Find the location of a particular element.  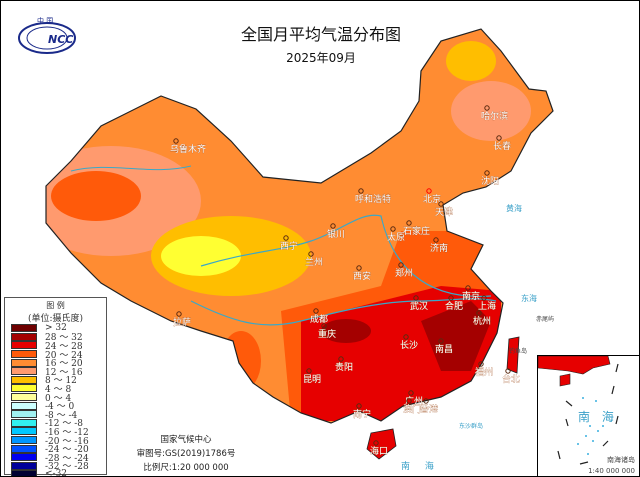

svg-text: 中 国 is located at coordinates (45, 20).